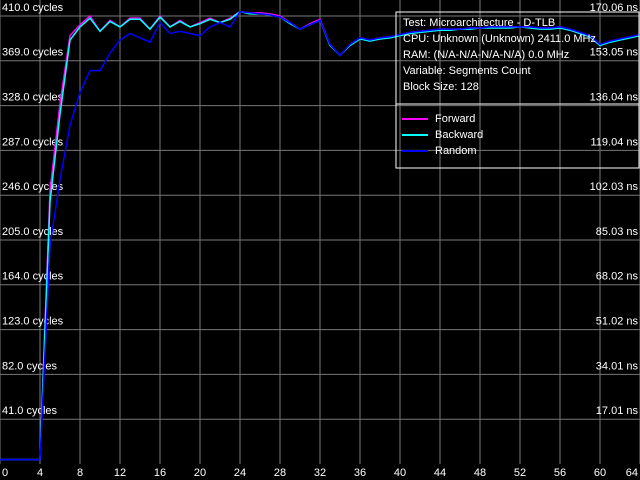 The height and width of the screenshot is (480, 640). What do you see at coordinates (40, 473) in the screenshot?
I see `x-tick-label: 4` at bounding box center [40, 473].